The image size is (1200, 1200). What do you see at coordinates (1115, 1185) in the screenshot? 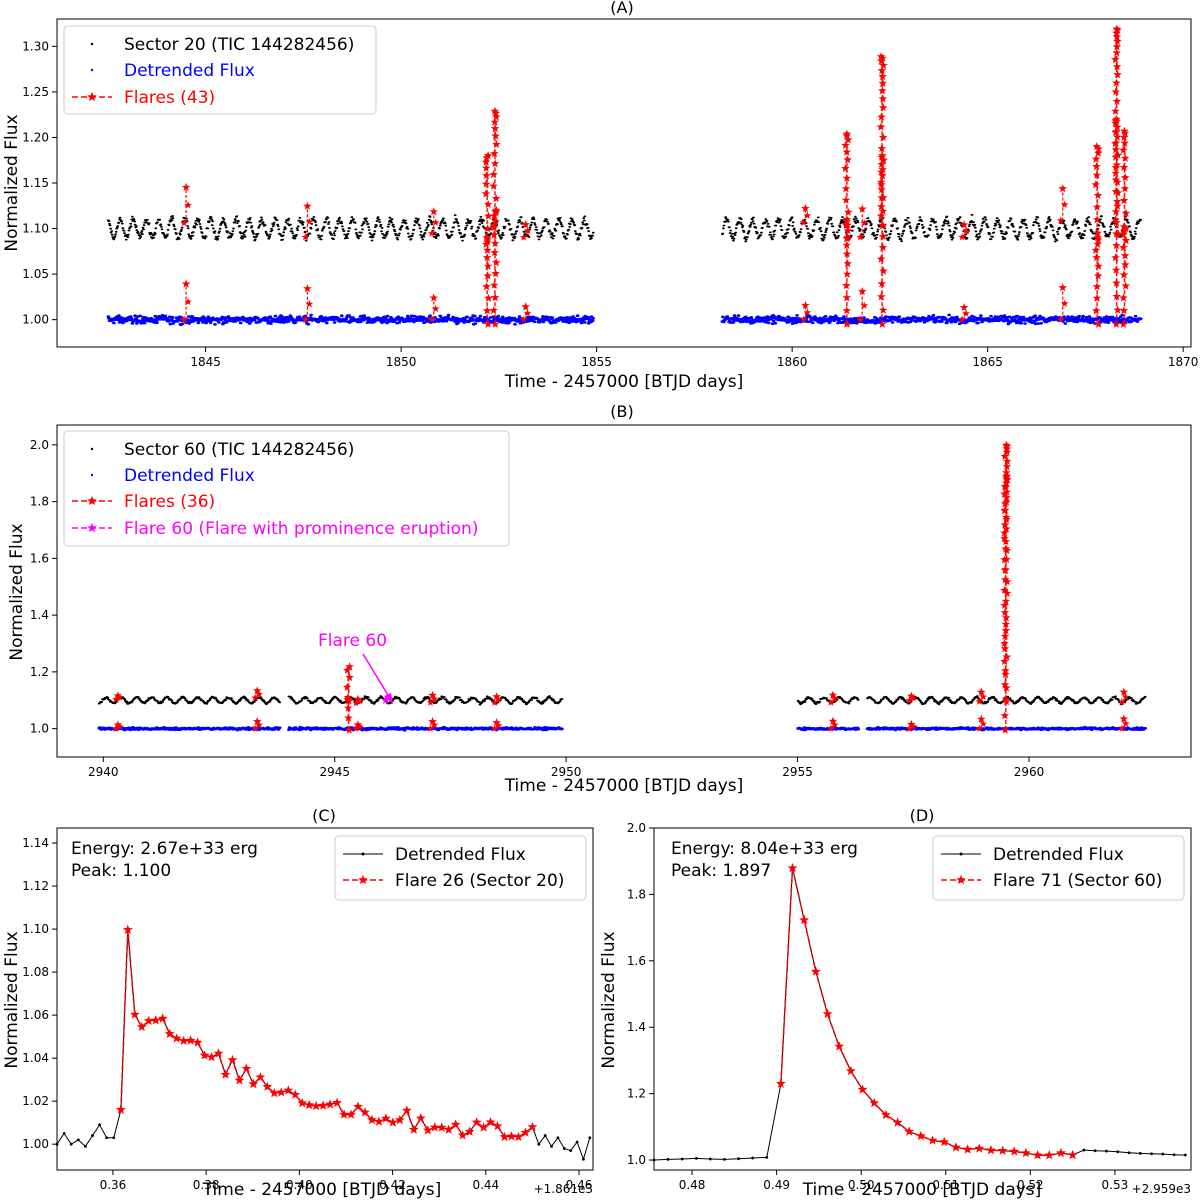
I see `x-tick-label: 0.53` at bounding box center [1115, 1185].